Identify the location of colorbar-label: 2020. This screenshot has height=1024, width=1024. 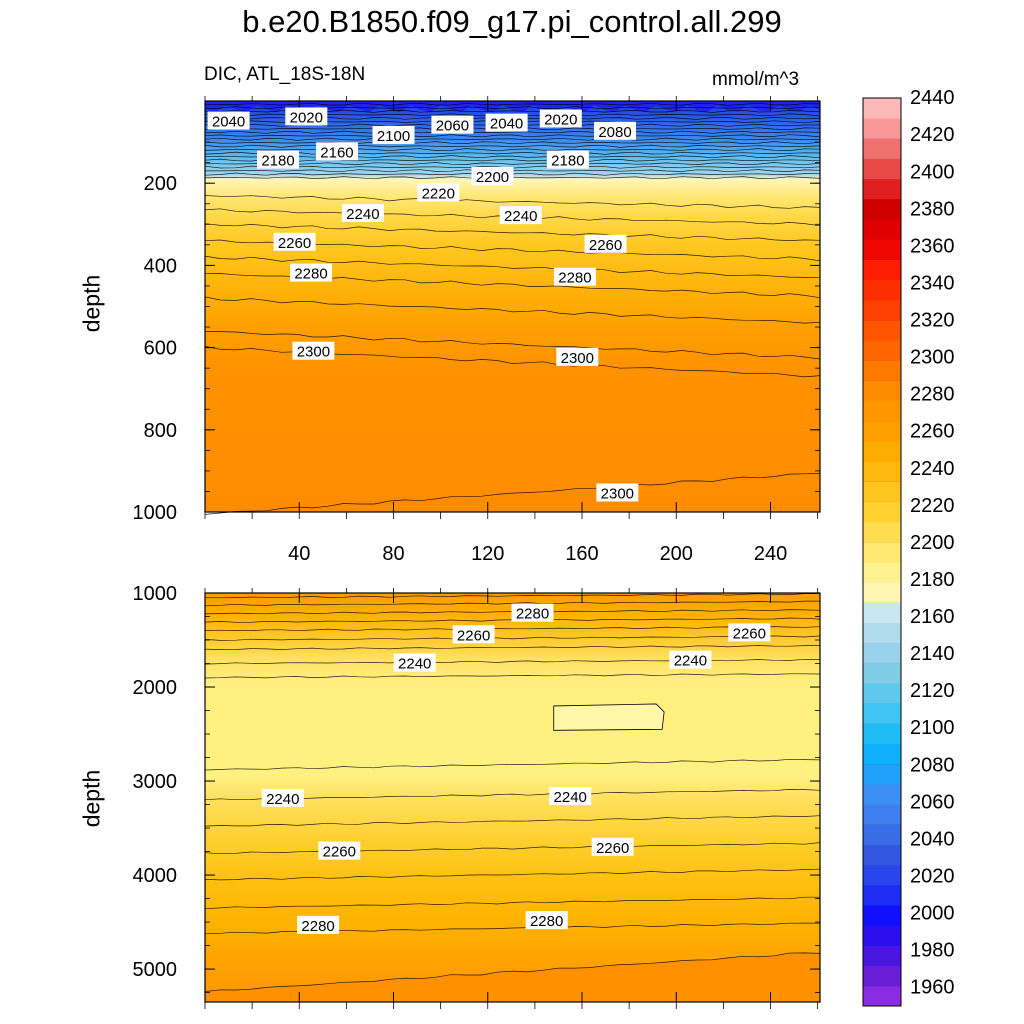
(932, 876).